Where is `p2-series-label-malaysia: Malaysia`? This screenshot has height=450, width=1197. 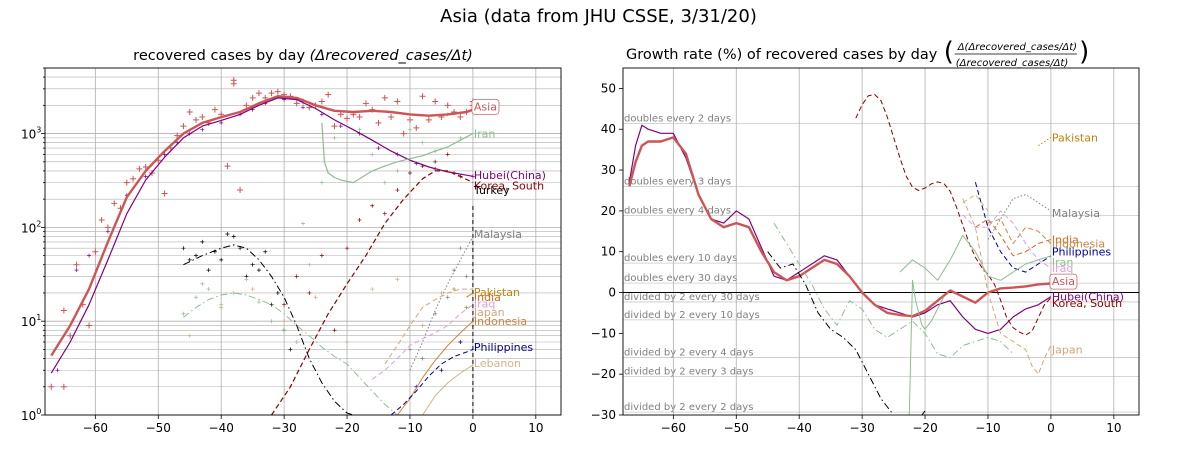
p2-series-label-malaysia: Malaysia is located at coordinates (1076, 213).